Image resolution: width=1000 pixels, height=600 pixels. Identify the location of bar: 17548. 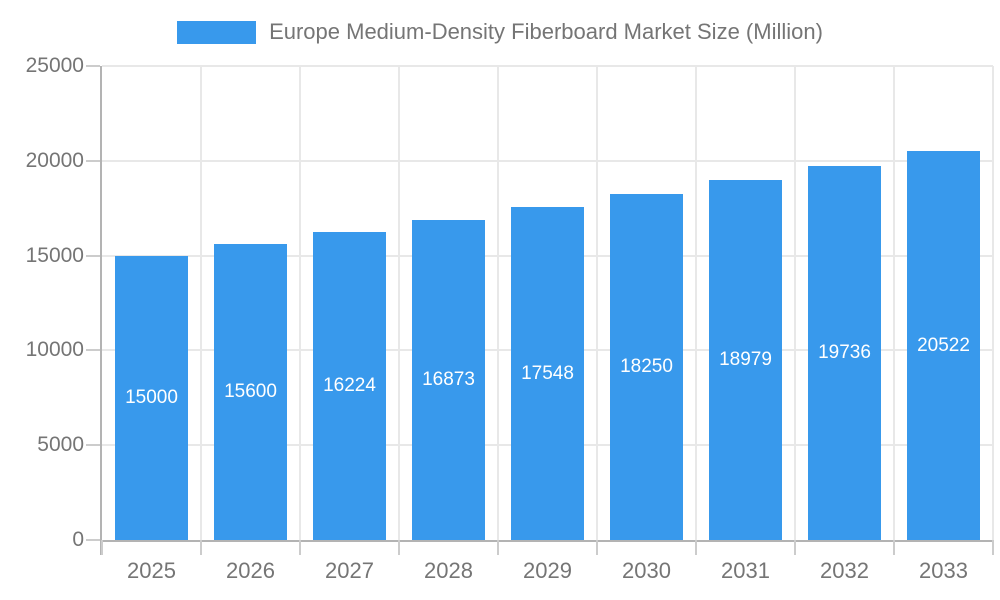
(547, 373).